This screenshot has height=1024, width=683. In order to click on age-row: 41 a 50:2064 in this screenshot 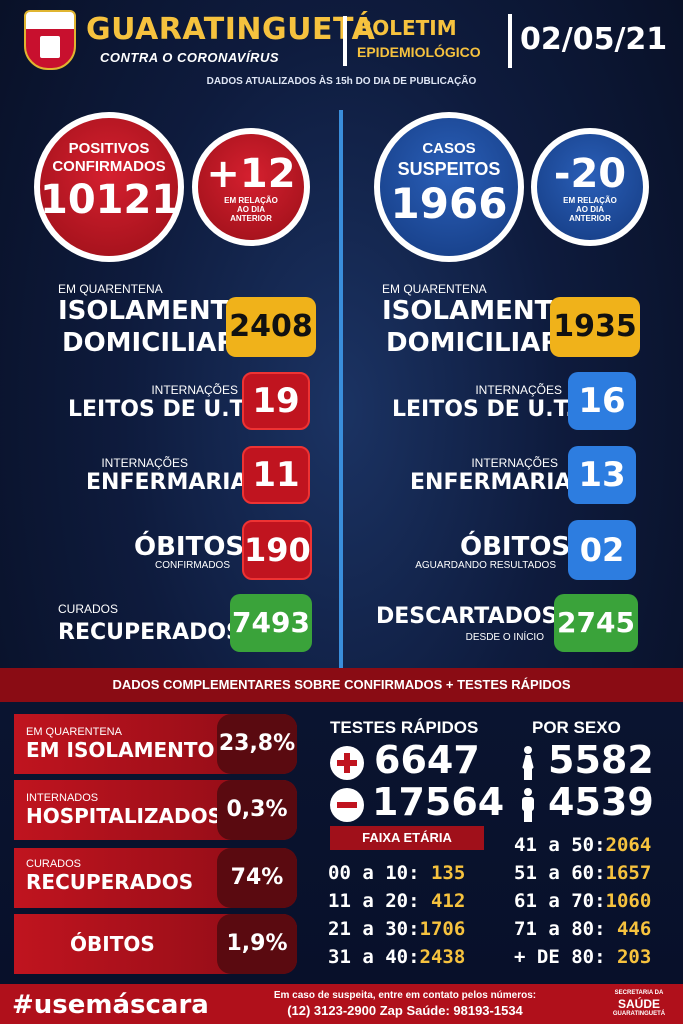, I will do `click(582, 845)`.